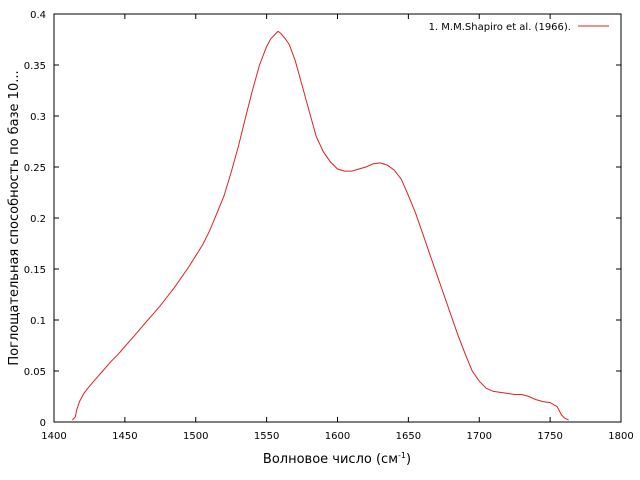 This screenshot has width=640, height=480. I want to click on legend: 1. M.M.Shapiro et al. (1966)., so click(519, 27).